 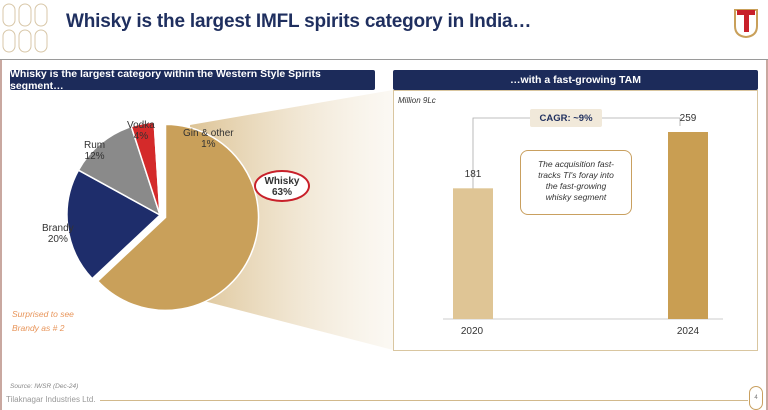 What do you see at coordinates (114, 224) in the screenshot?
I see `pie-slice-brandy` at bounding box center [114, 224].